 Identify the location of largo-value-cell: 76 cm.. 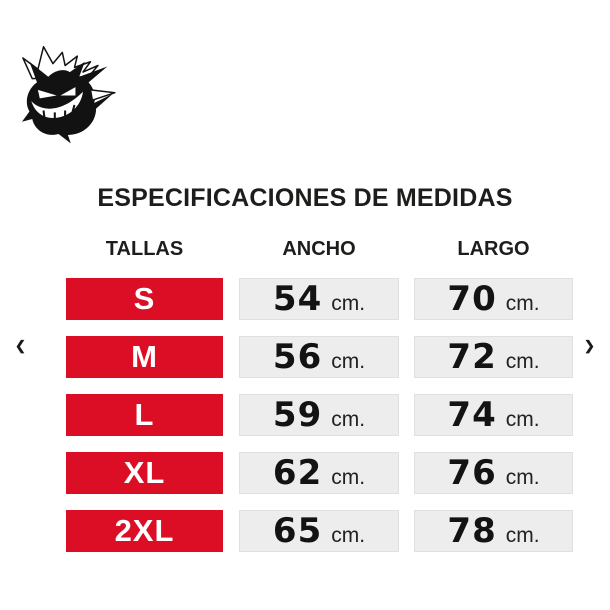
(493, 473).